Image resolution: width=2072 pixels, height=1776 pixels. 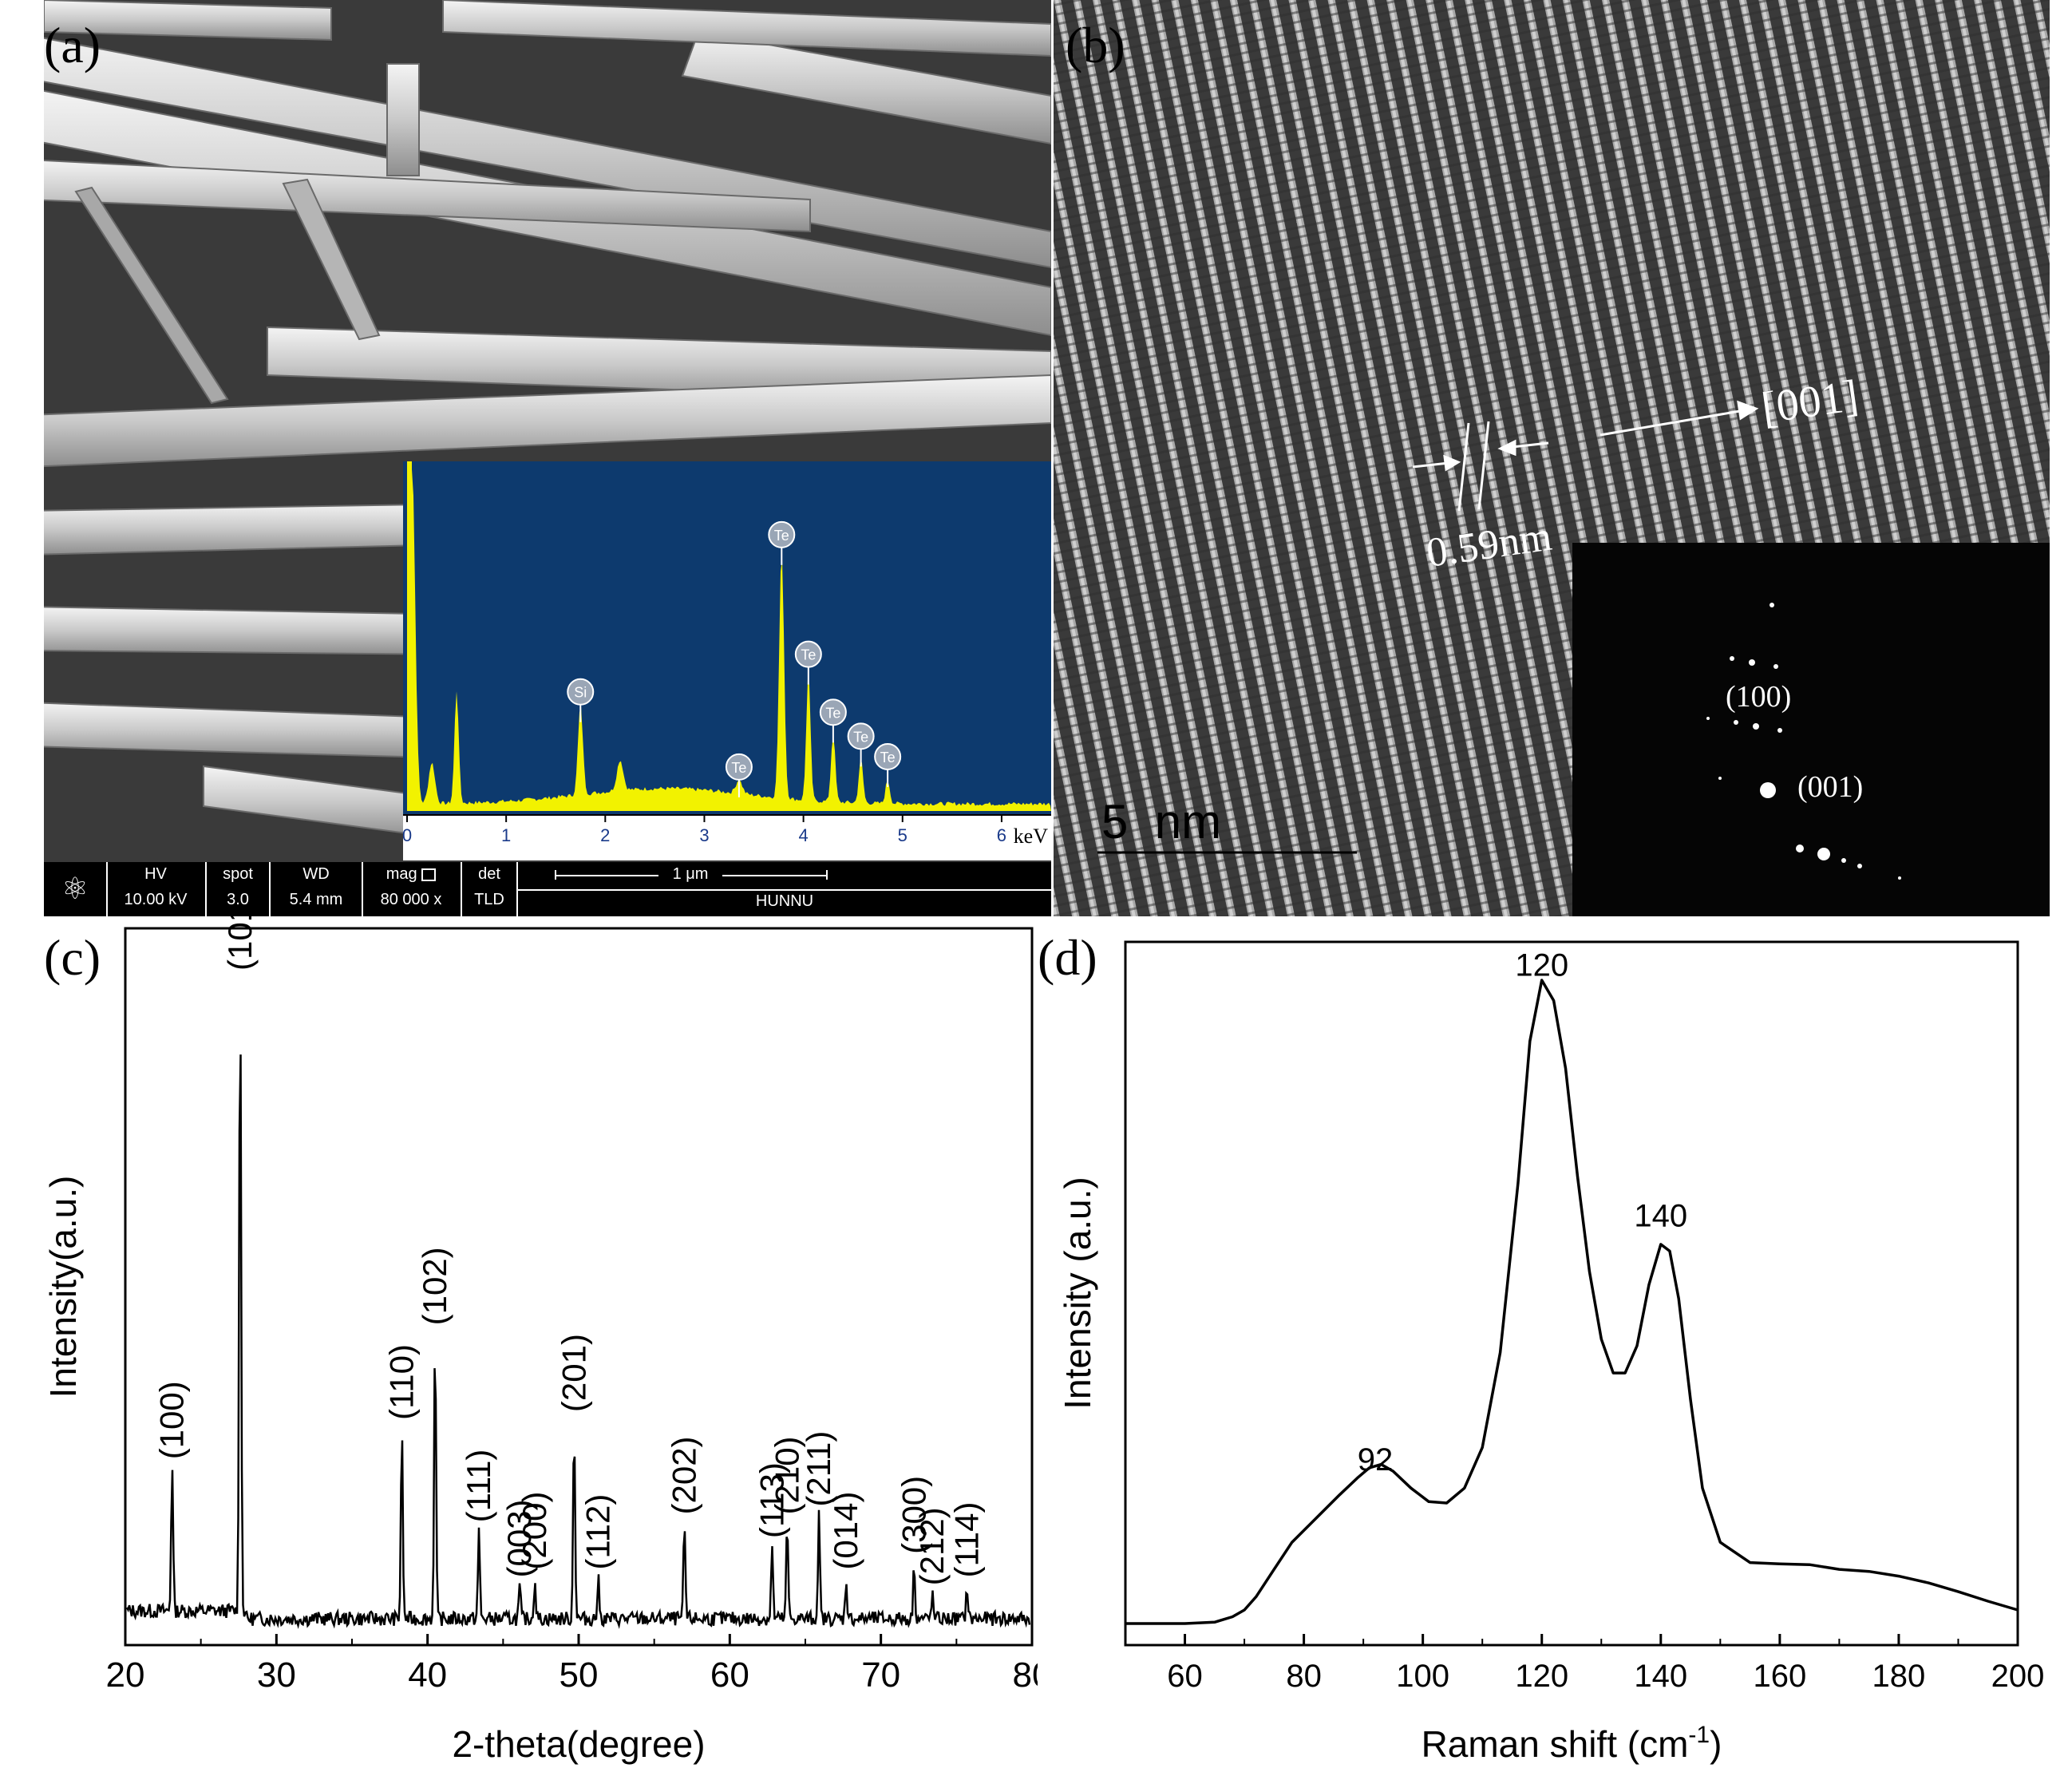 What do you see at coordinates (579, 1744) in the screenshot?
I see `xrd-x-axis-label: 2-theta(degree)` at bounding box center [579, 1744].